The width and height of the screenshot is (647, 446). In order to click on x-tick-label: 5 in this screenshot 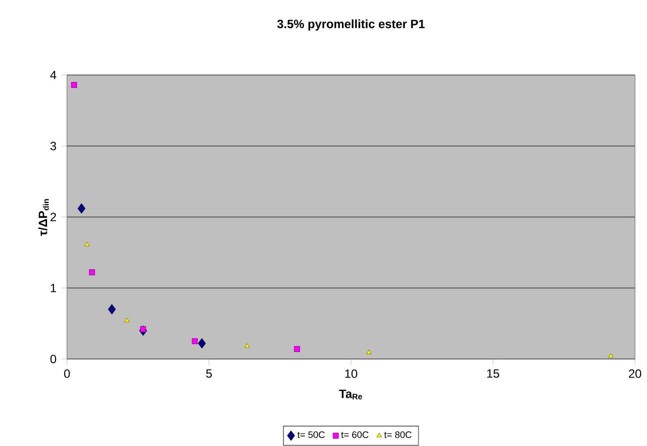, I will do `click(209, 374)`.